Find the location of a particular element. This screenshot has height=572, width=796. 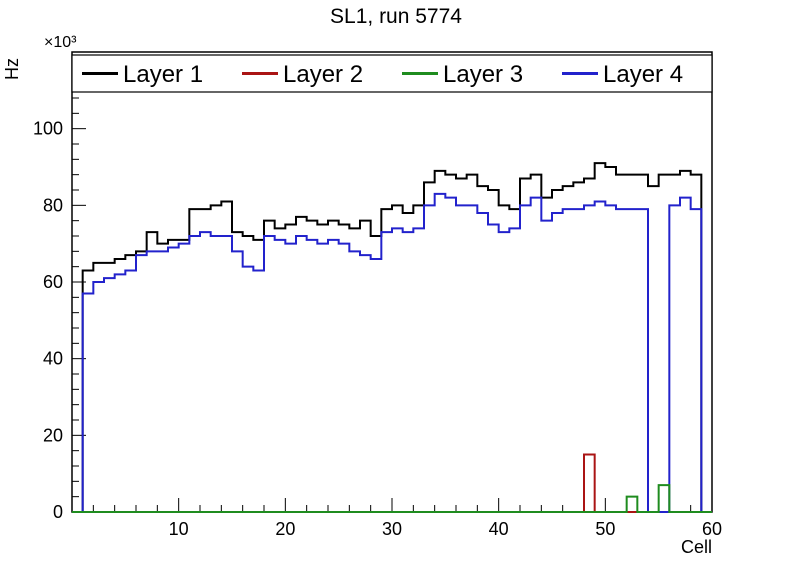

legend-entry-layer2: Layer 2 is located at coordinates (302, 74).